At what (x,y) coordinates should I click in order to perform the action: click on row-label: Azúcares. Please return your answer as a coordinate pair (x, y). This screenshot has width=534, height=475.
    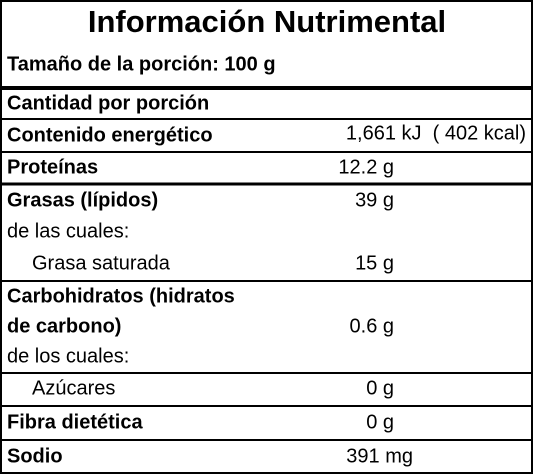
    Looking at the image, I should click on (73, 388).